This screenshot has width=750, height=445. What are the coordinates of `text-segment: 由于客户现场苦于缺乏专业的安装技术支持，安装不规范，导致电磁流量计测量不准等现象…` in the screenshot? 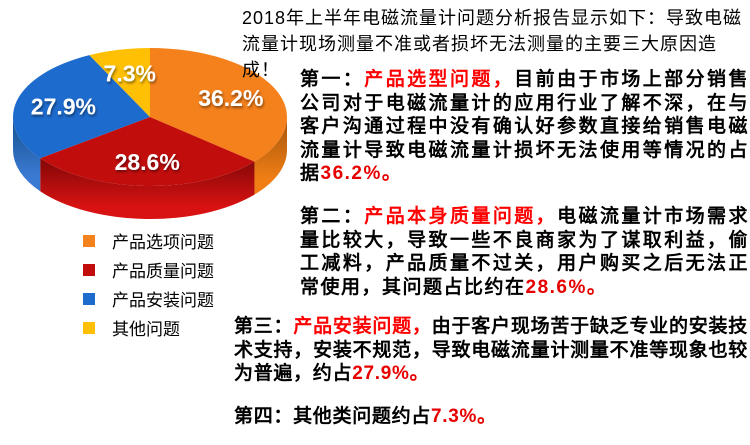 It's located at (491, 350).